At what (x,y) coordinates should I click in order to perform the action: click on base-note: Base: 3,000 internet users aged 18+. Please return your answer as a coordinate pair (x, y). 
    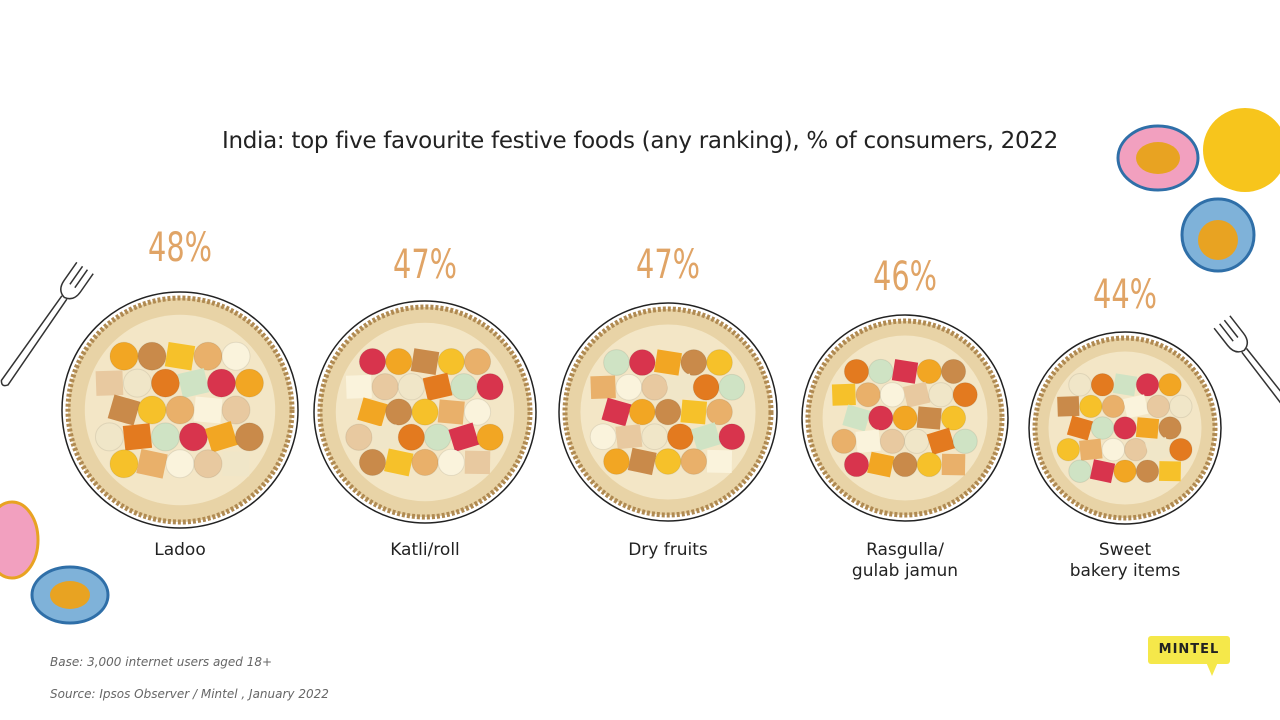
    Looking at the image, I should click on (161, 662).